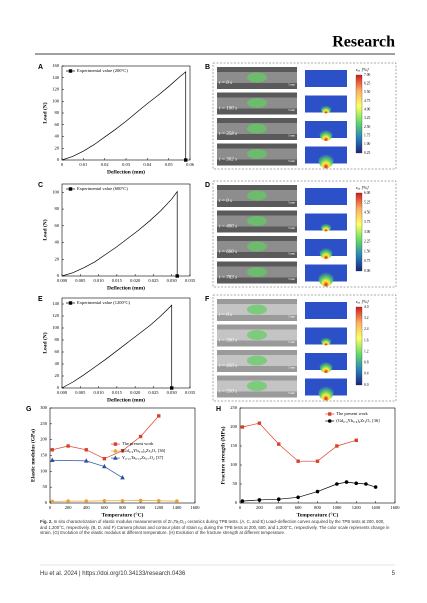 The height and width of the screenshot is (603, 427). Describe the element at coordinates (326, 108) in the screenshot. I see `contour-blob` at that location.